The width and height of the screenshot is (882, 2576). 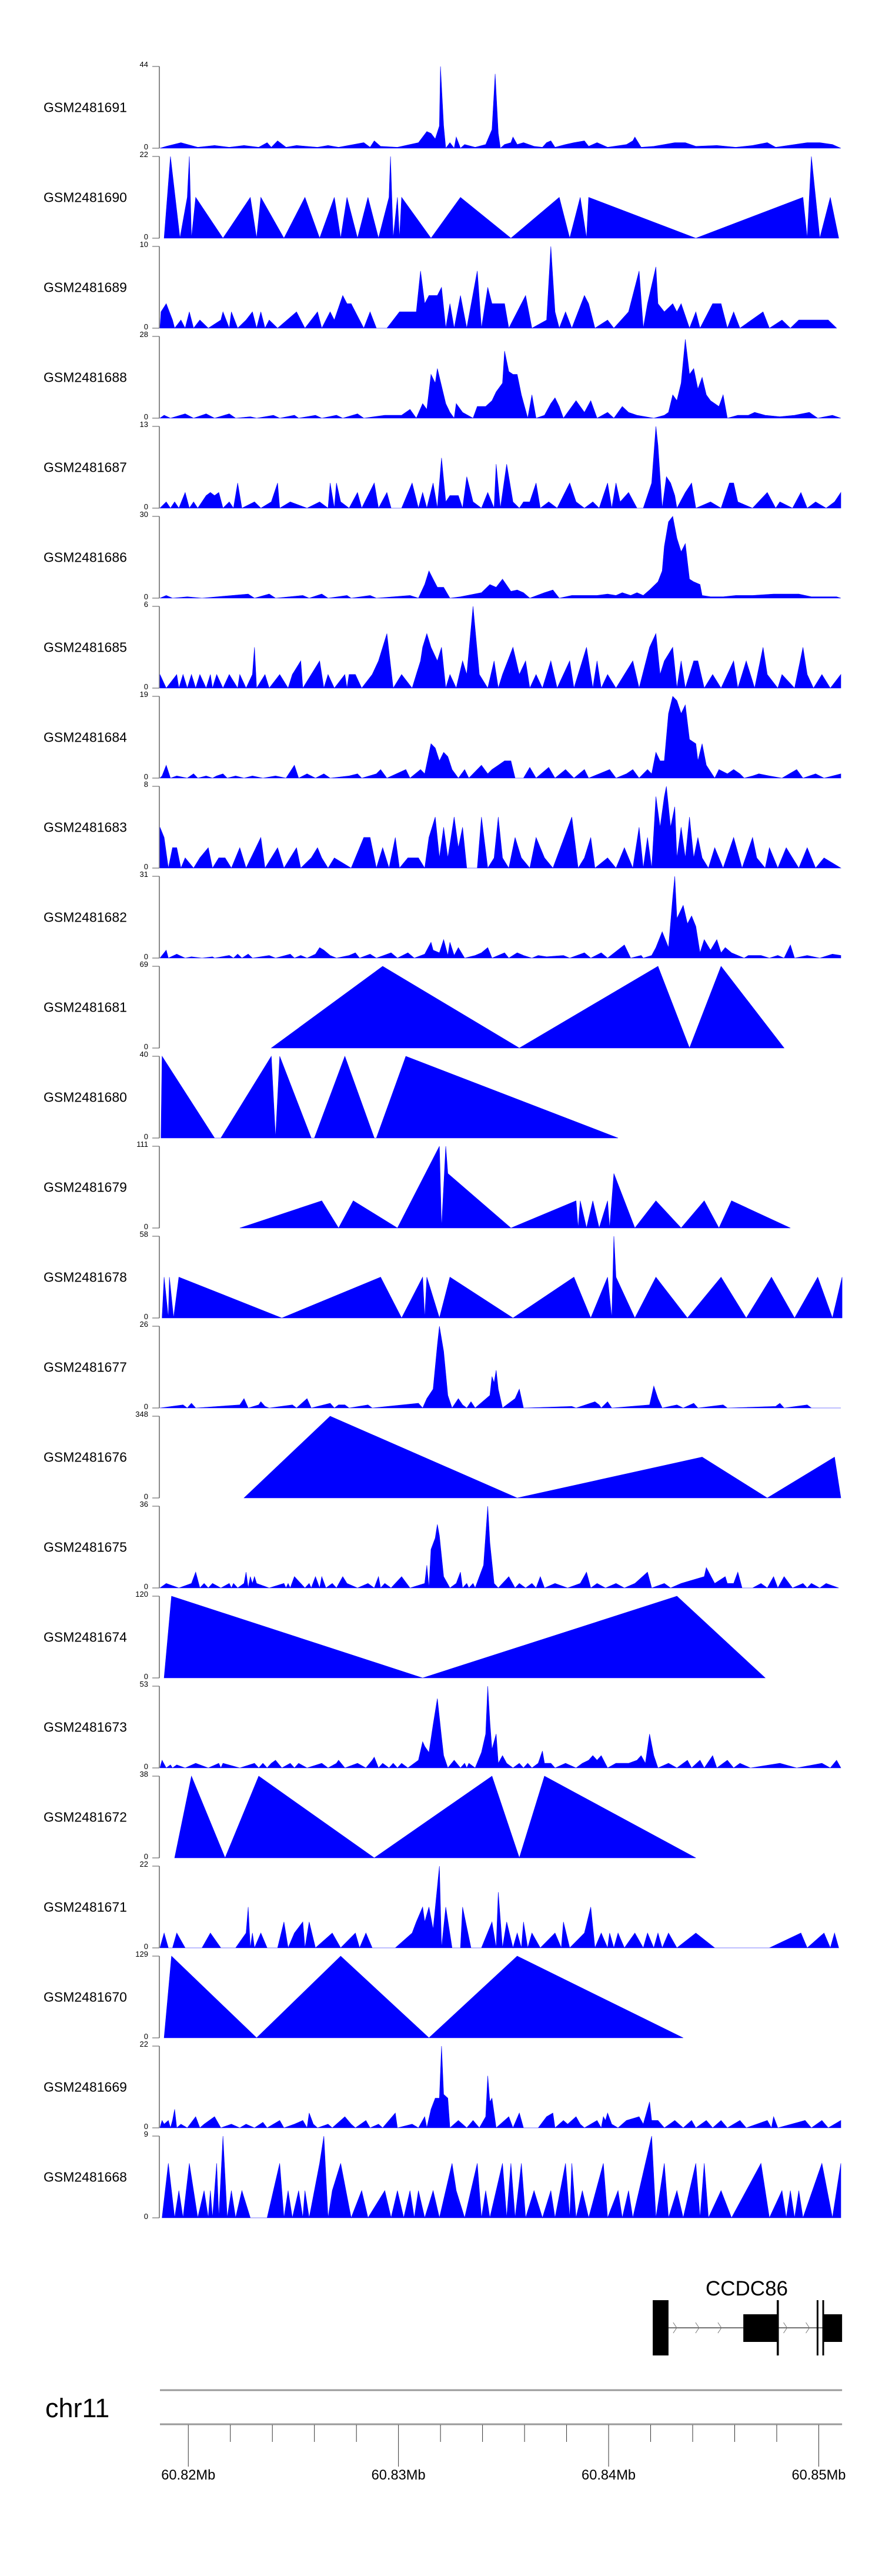 What do you see at coordinates (85, 1727) in the screenshot?
I see `track-label: GSM2481673` at bounding box center [85, 1727].